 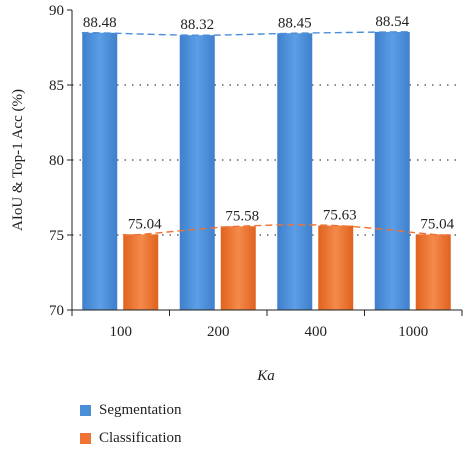 What do you see at coordinates (145, 224) in the screenshot?
I see `data-label-classification-100: 75.04` at bounding box center [145, 224].